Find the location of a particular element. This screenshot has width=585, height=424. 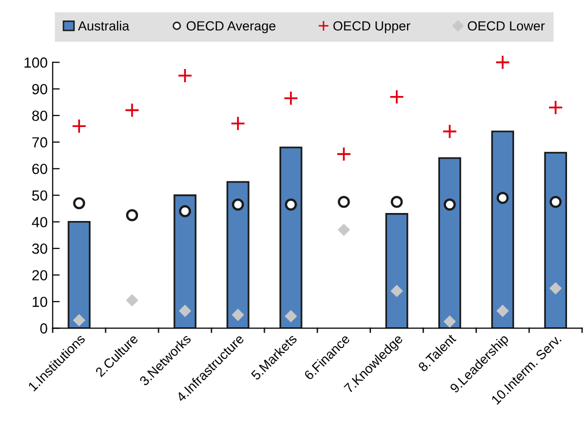

y-tick-label: 50 is located at coordinates (40, 195).